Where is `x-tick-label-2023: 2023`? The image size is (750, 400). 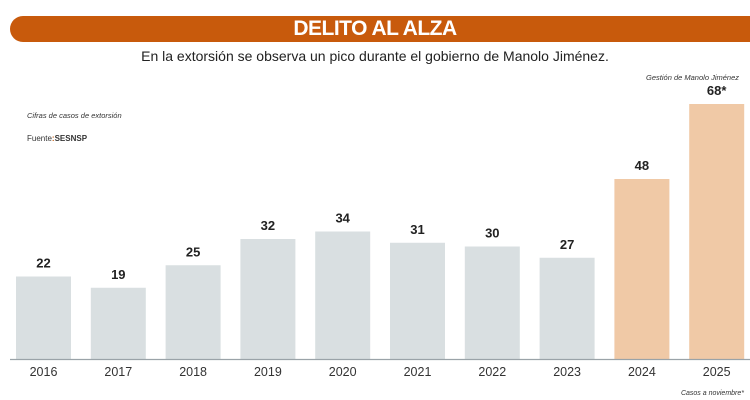 x-tick-label-2023: 2023 is located at coordinates (567, 372).